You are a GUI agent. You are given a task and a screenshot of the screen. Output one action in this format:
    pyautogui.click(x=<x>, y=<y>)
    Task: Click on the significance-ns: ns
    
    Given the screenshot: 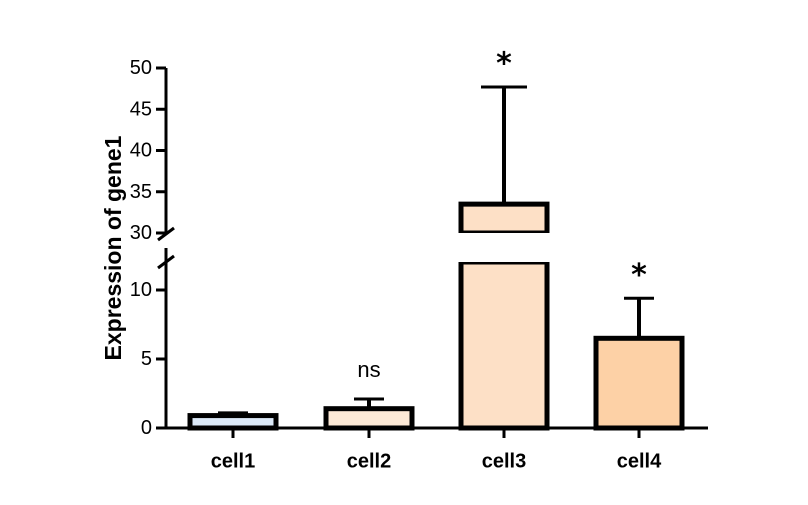 What is the action you would take?
    pyautogui.click(x=368, y=369)
    